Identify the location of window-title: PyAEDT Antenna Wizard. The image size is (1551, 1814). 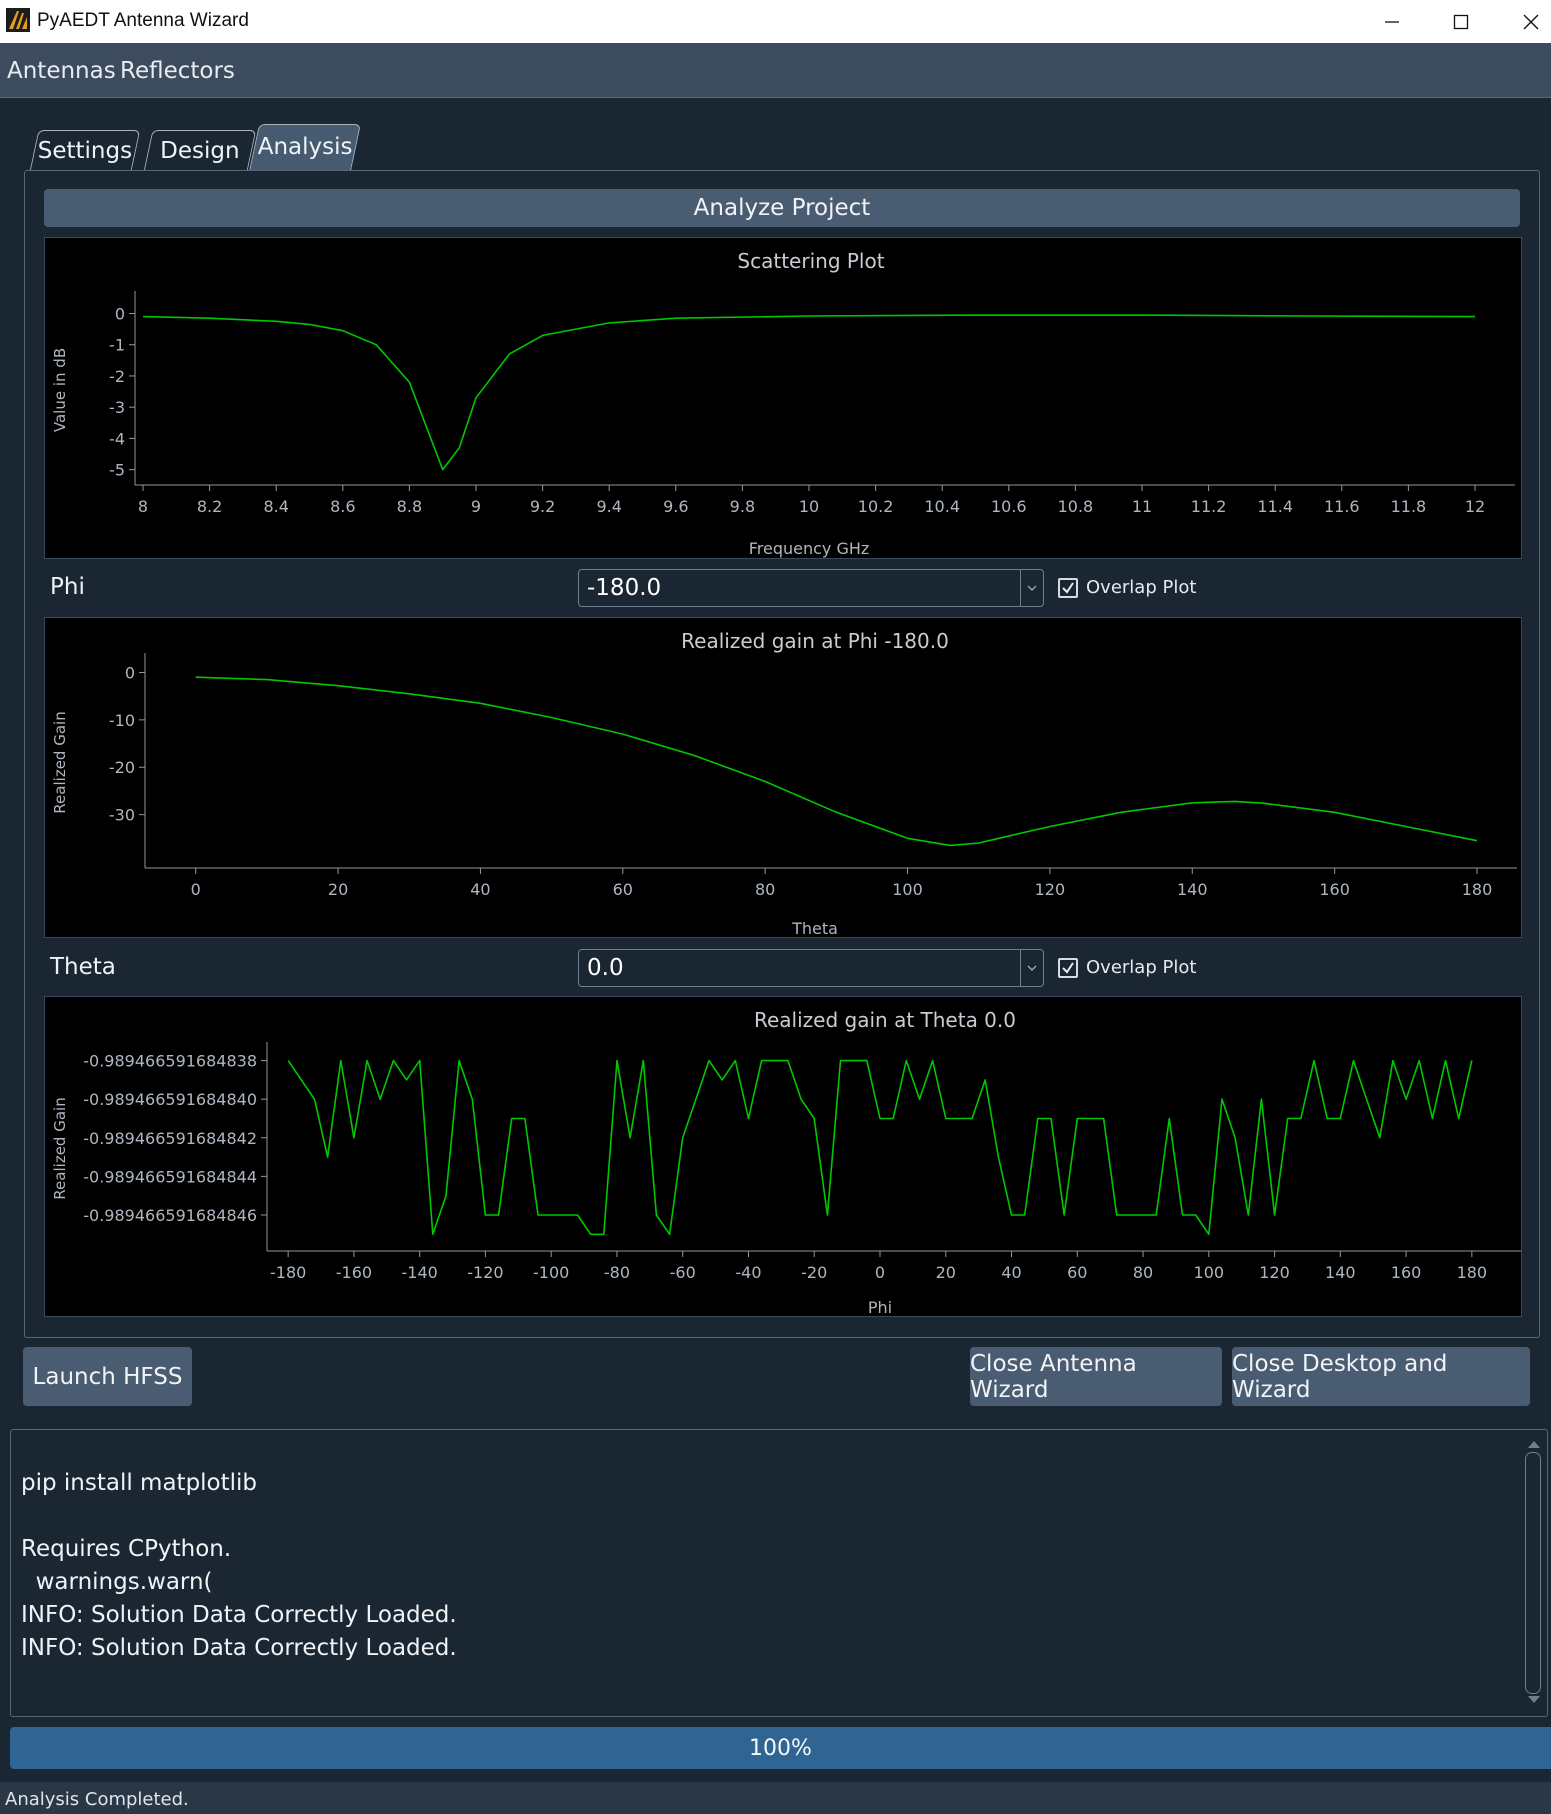
(143, 20).